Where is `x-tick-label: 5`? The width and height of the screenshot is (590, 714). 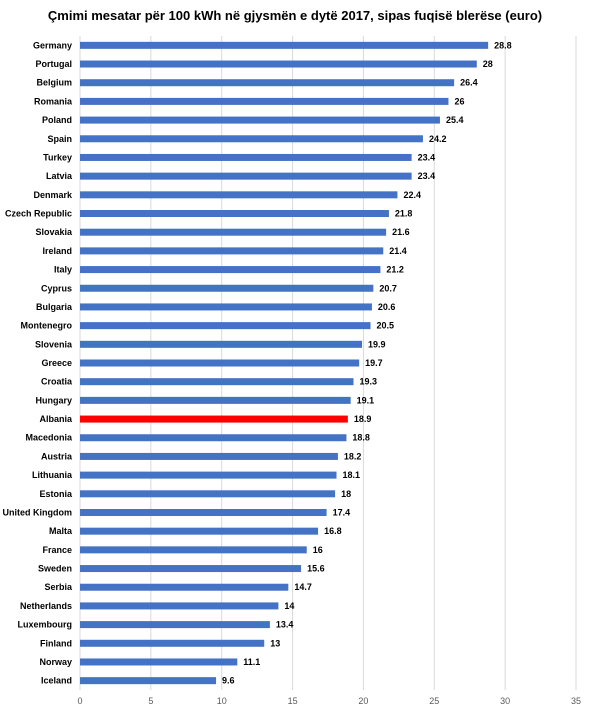 x-tick-label: 5 is located at coordinates (150, 701).